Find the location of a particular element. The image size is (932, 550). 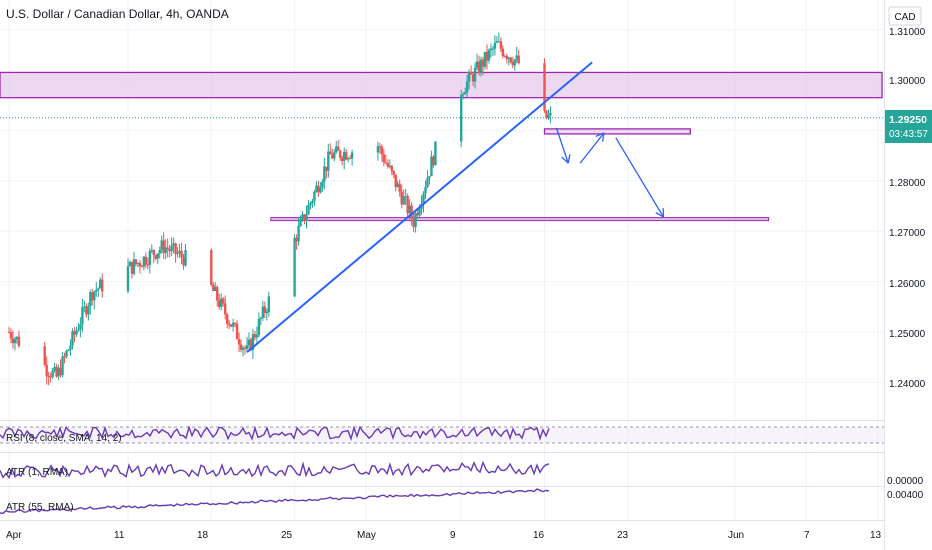

currency-badge is located at coordinates (905, 16).